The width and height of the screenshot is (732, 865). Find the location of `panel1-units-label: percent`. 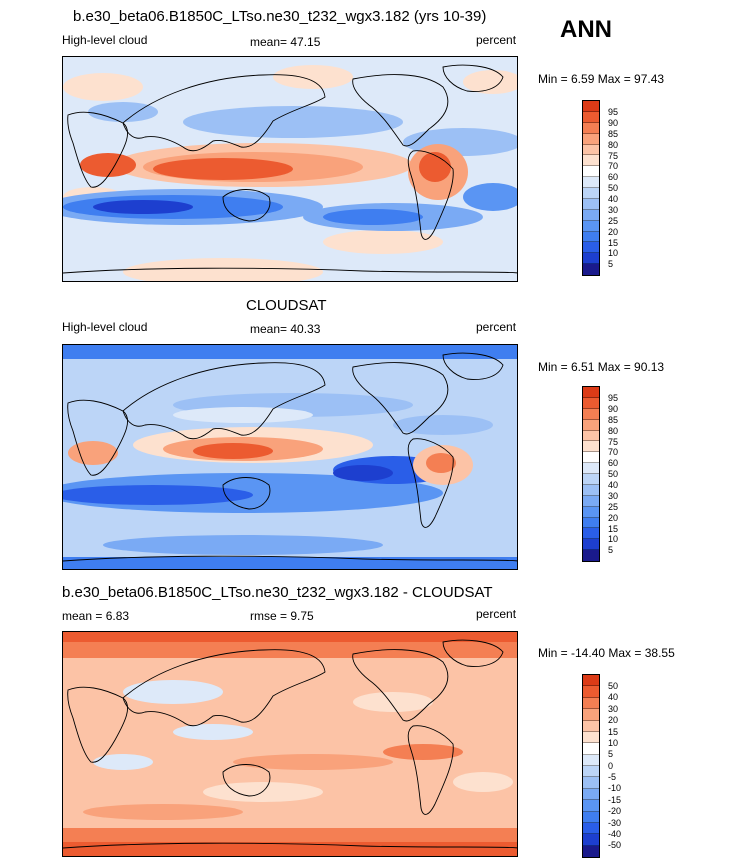

panel1-units-label: percent is located at coordinates (496, 40).